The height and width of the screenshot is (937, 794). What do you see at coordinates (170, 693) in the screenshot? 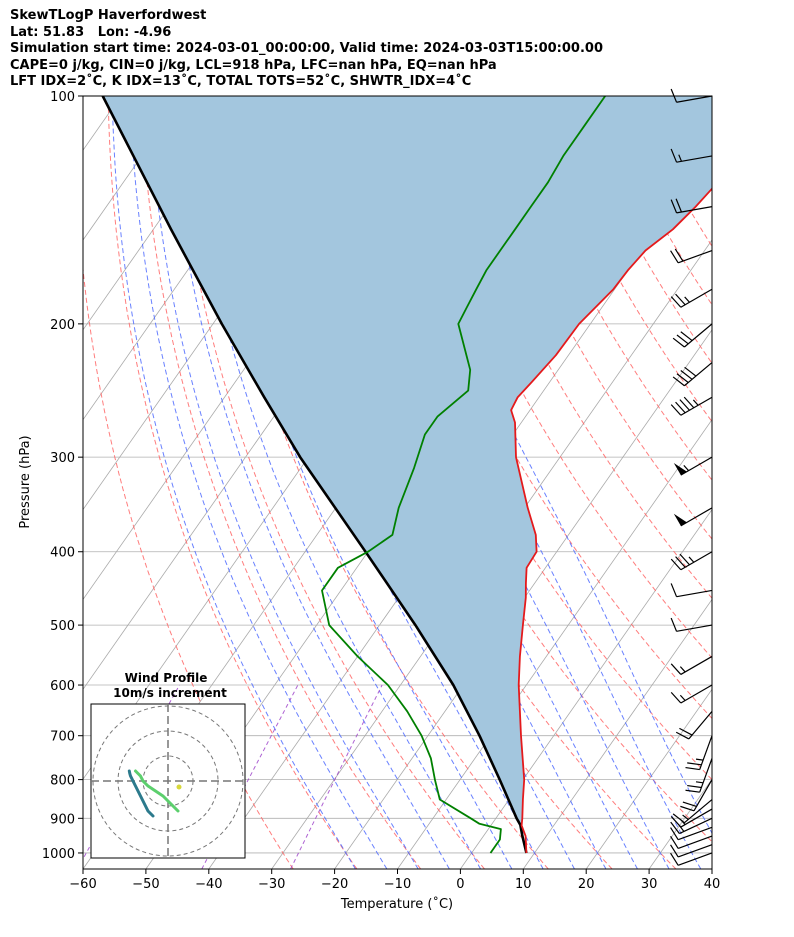
I see `hodograph-subtitle: 10m/s increment` at bounding box center [170, 693].